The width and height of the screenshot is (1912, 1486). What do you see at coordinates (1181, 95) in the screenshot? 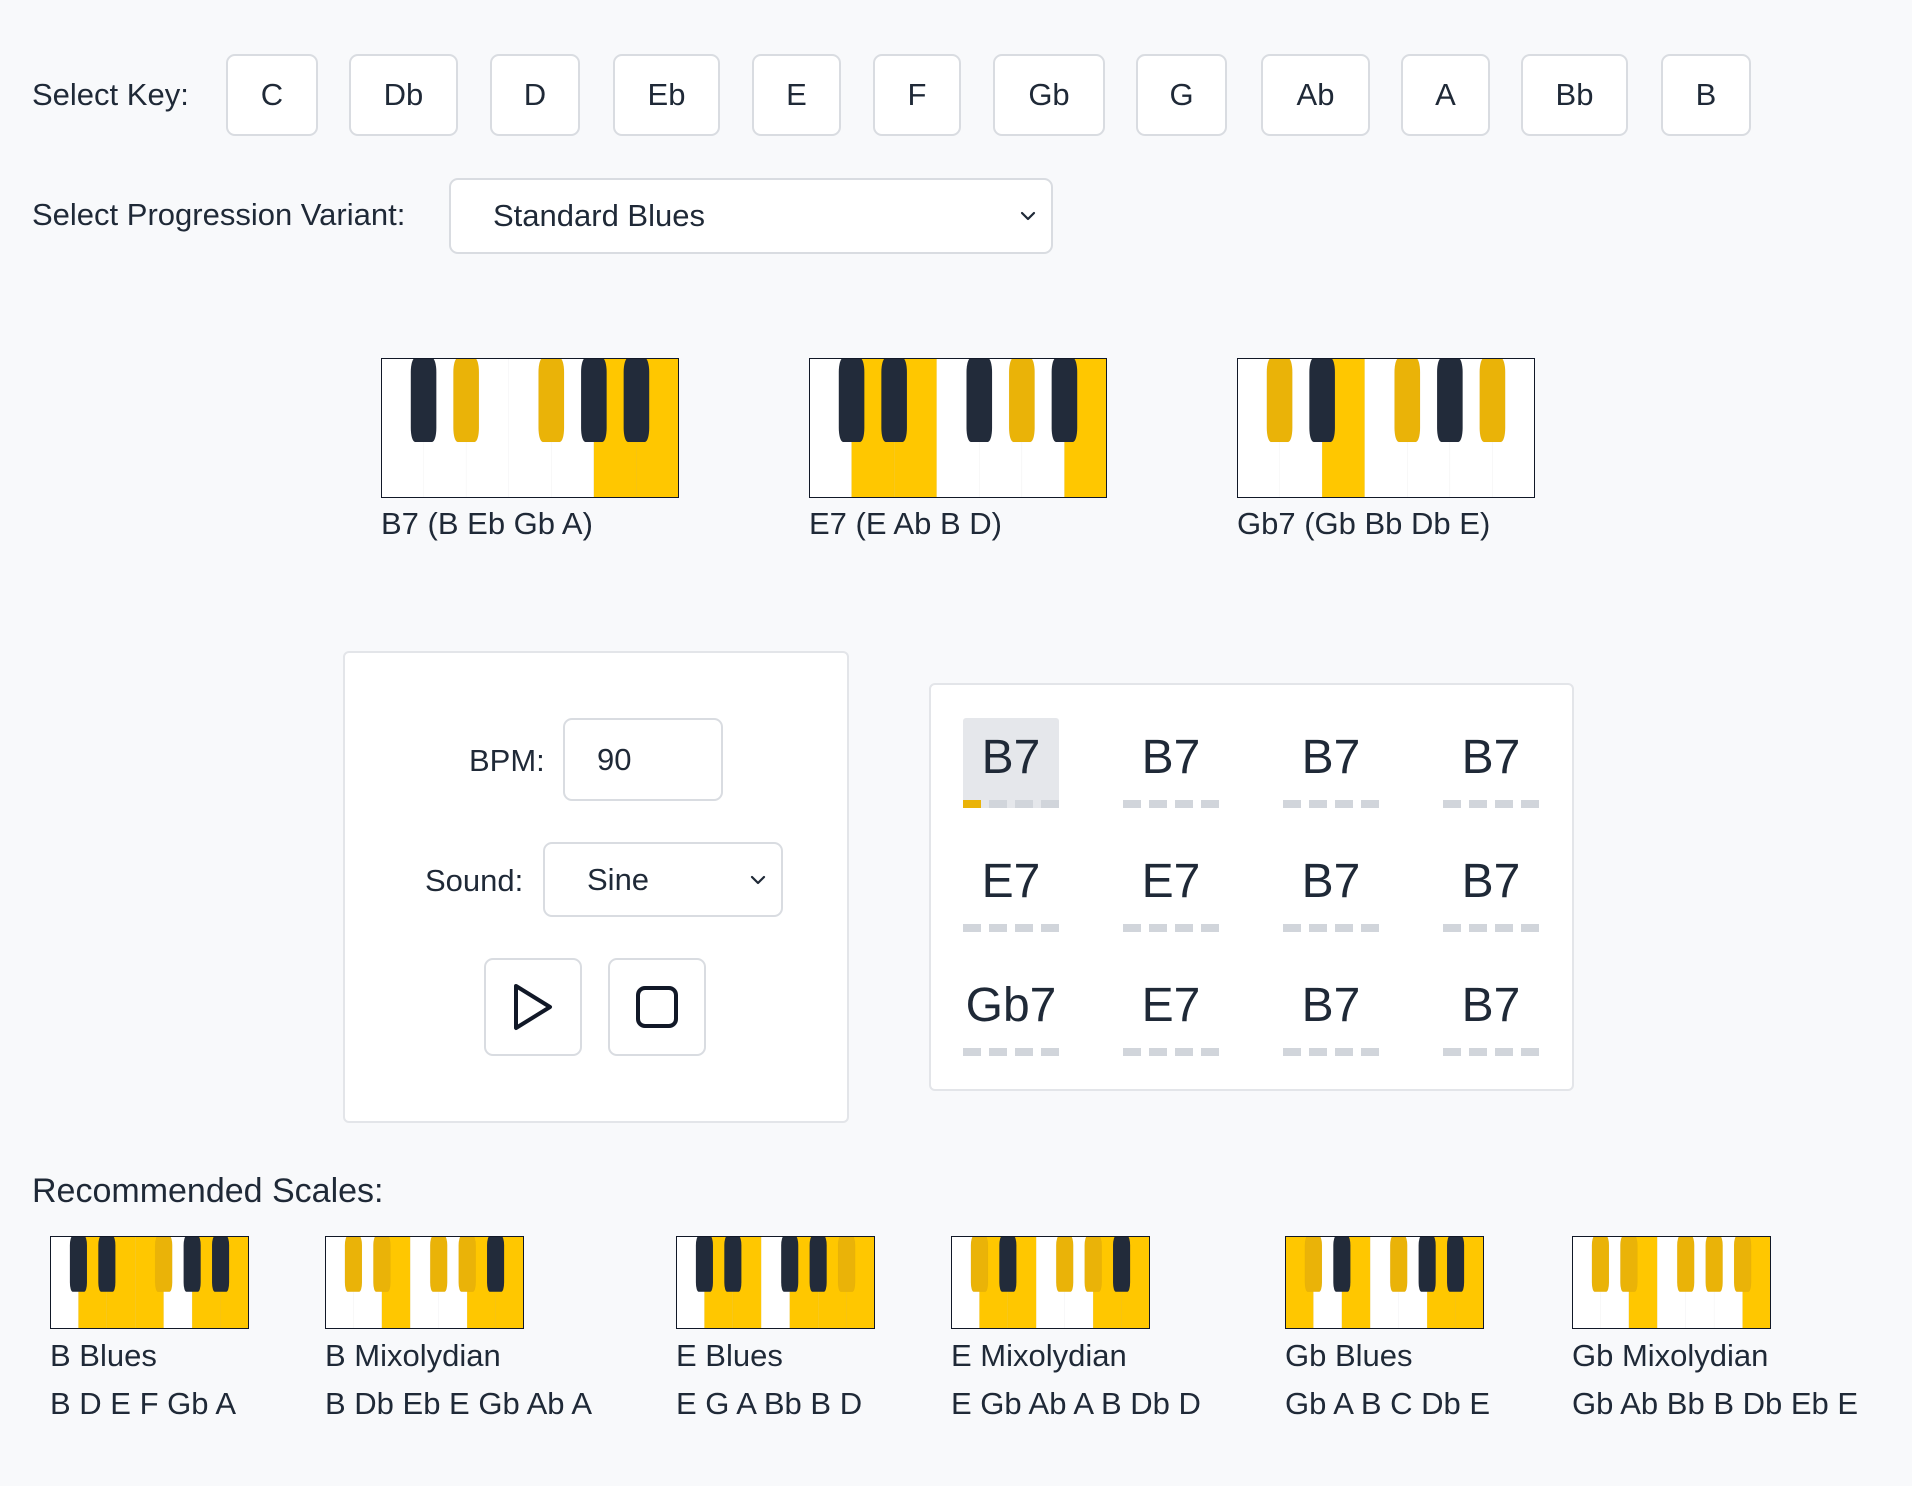
I see `key-button-g: G` at bounding box center [1181, 95].